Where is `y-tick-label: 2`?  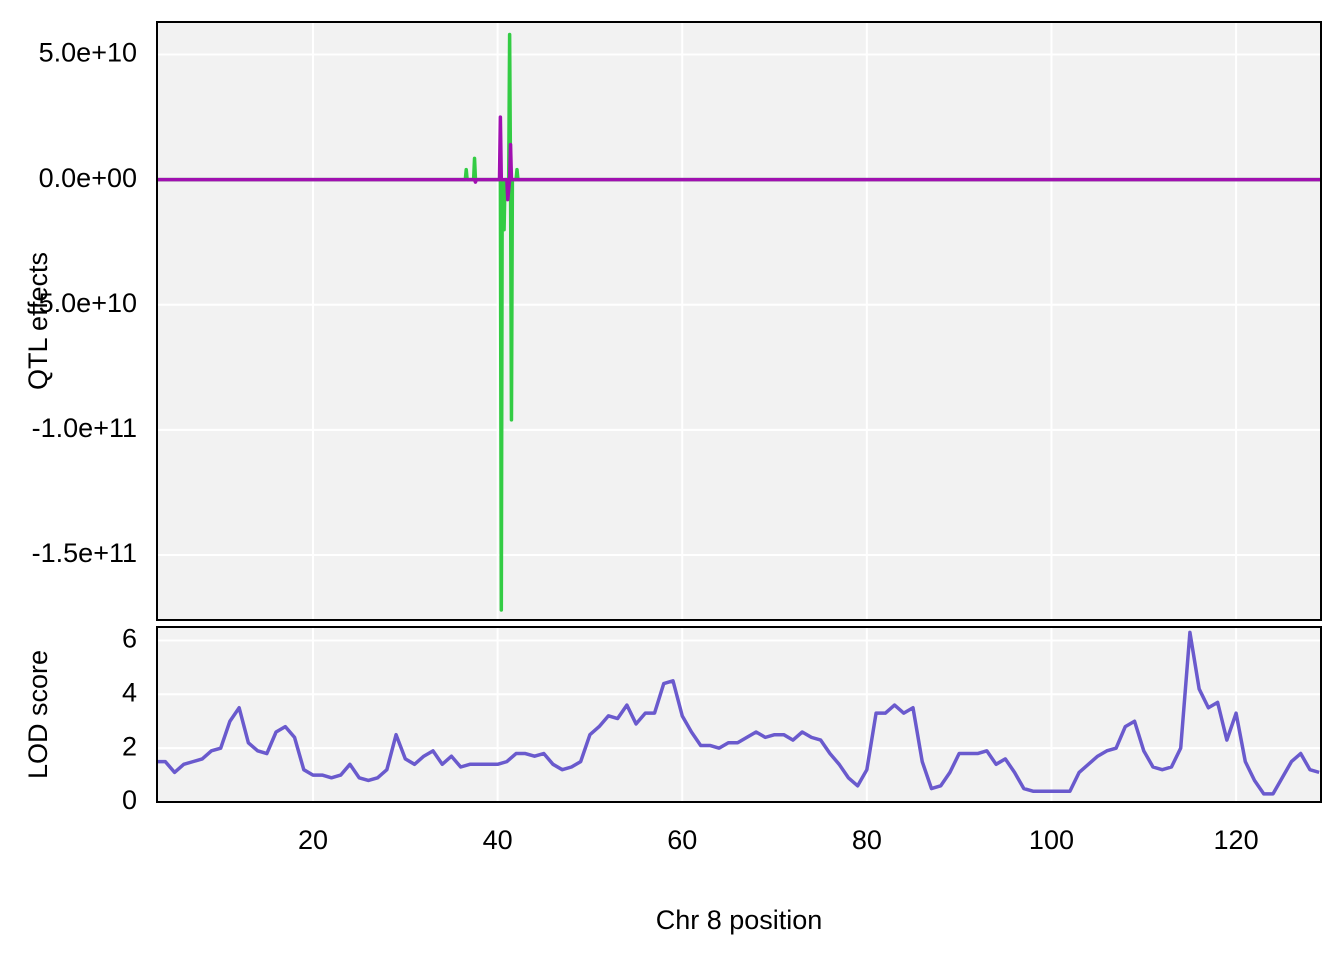
y-tick-label: 2 is located at coordinates (129, 746).